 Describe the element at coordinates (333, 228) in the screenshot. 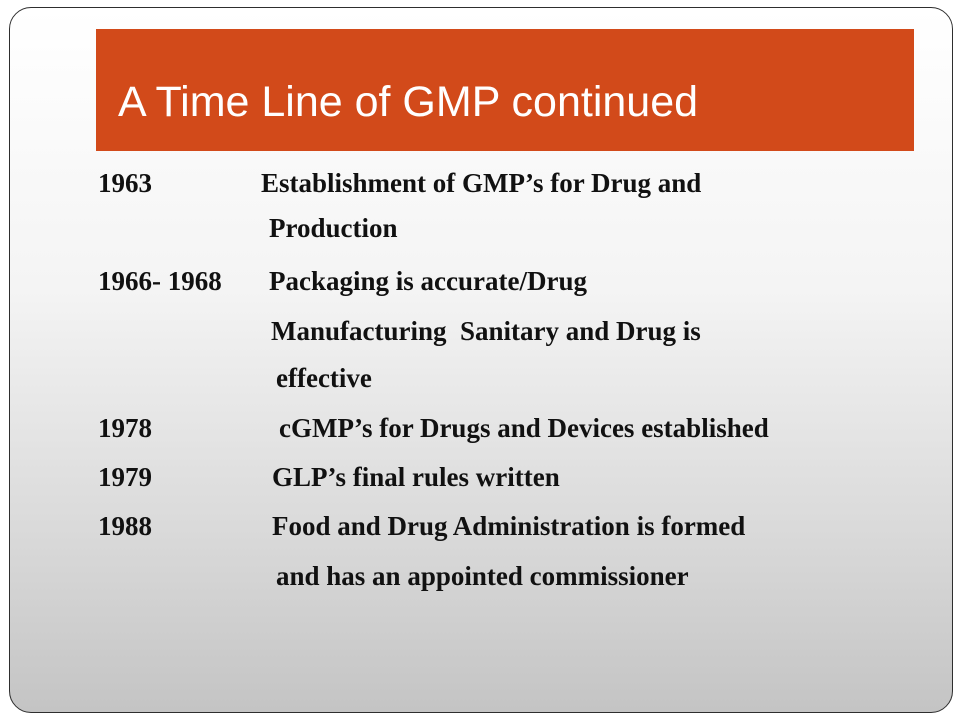

I see `timeline-event-text: Production` at that location.